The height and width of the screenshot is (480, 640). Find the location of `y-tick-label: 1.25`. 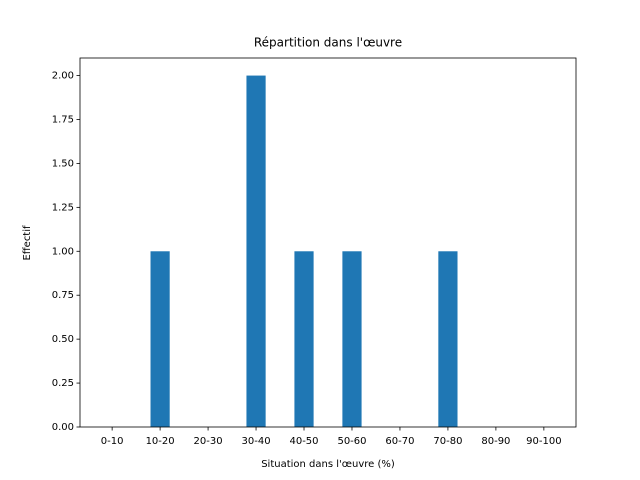

y-tick-label: 1.25 is located at coordinates (63, 207).